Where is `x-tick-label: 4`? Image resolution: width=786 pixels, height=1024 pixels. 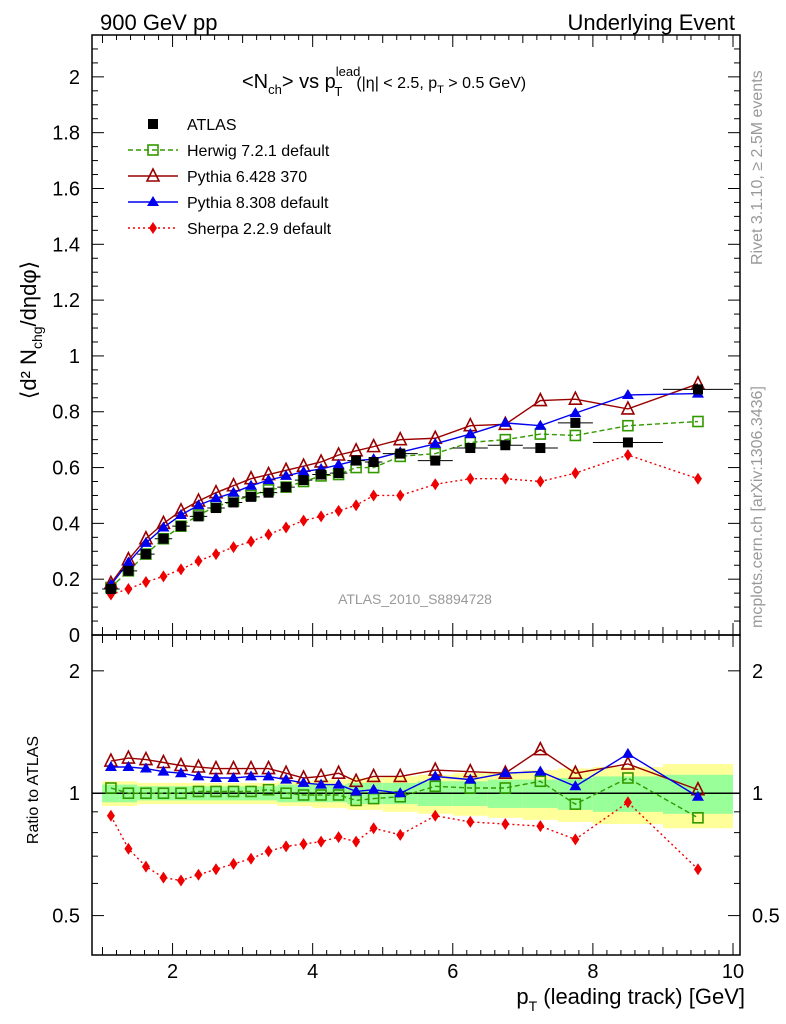
x-tick-label: 4 is located at coordinates (312, 972).